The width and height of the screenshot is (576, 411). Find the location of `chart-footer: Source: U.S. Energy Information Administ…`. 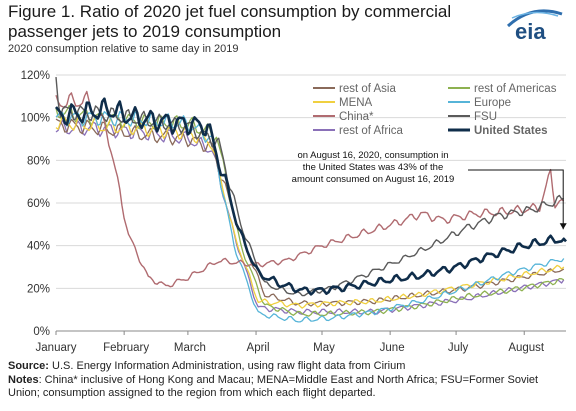

chart-footer: Source: U.S. Energy Information Administ… is located at coordinates (288, 380).